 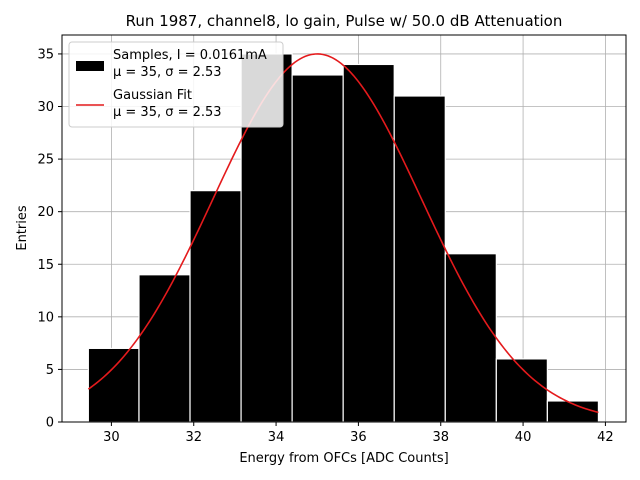 What do you see at coordinates (45, 212) in the screenshot?
I see `y-tick-label: 20` at bounding box center [45, 212].